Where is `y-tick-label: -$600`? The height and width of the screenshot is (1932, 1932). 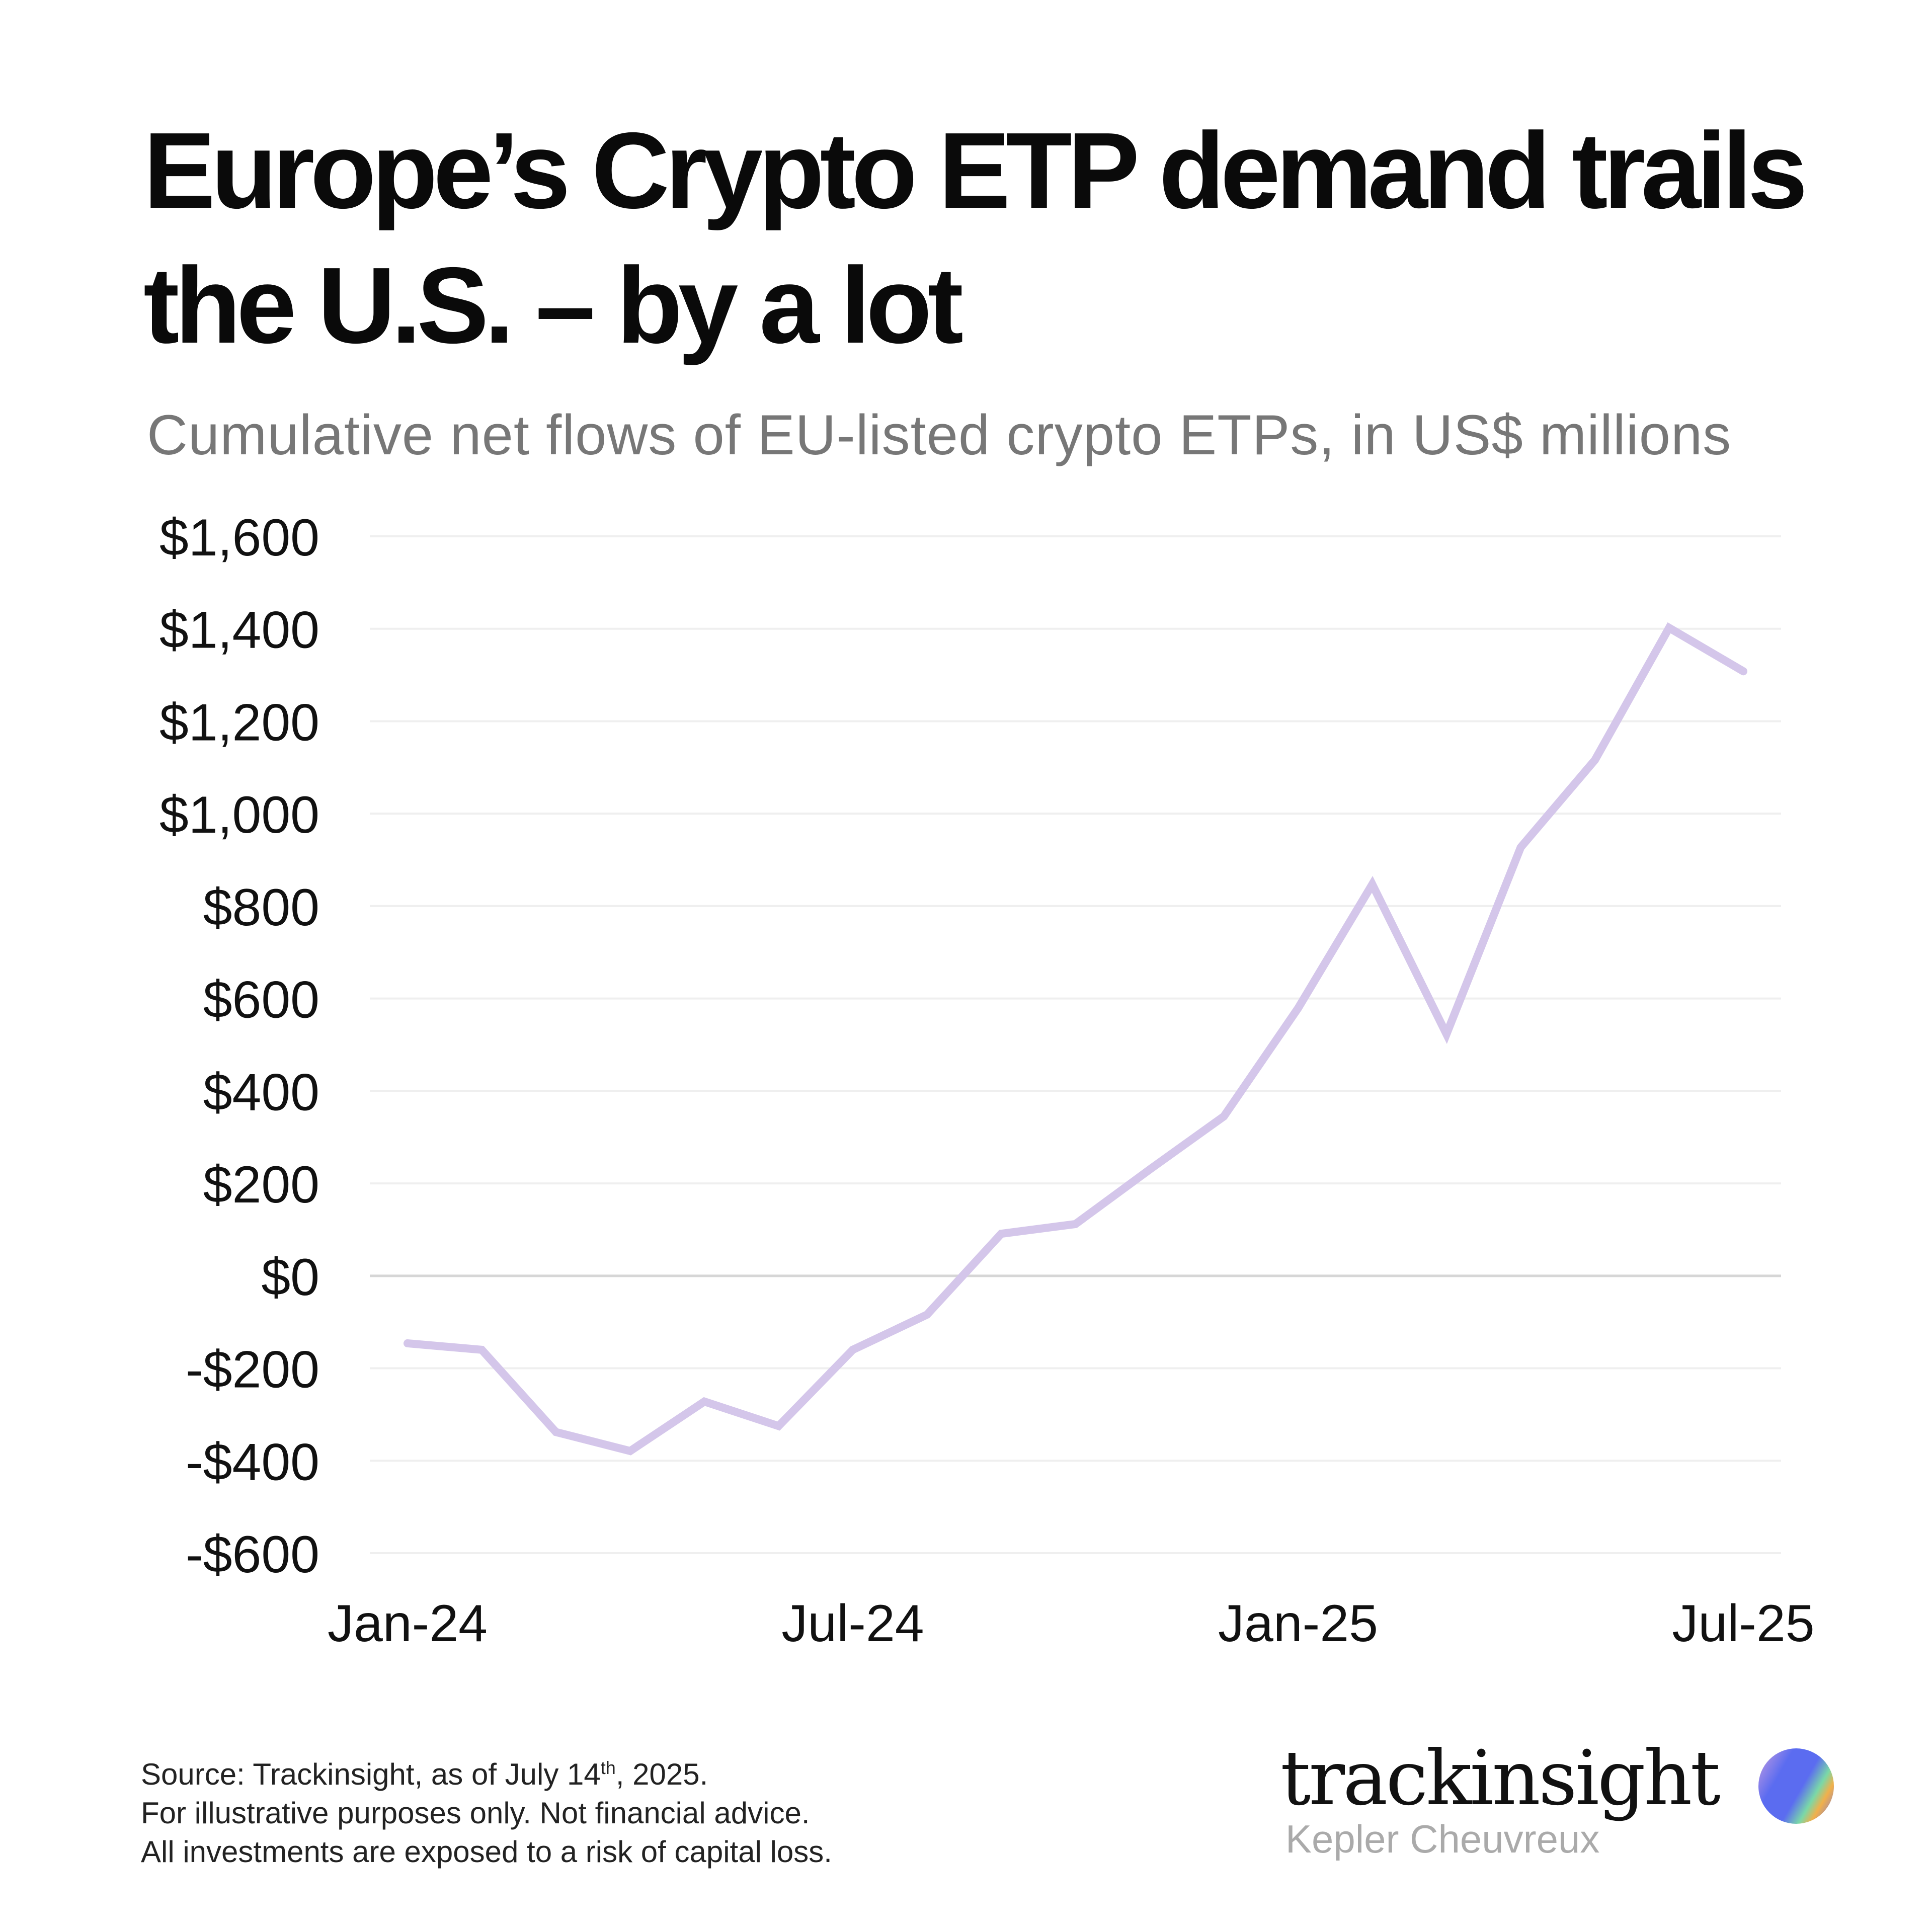 y-tick-label: -$600 is located at coordinates (253, 1554).